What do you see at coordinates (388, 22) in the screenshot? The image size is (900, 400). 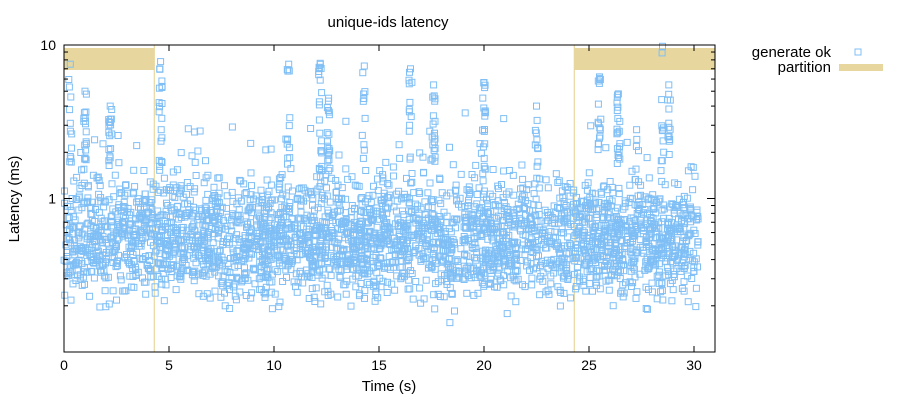 I see `chart-title: unique-ids latency` at bounding box center [388, 22].